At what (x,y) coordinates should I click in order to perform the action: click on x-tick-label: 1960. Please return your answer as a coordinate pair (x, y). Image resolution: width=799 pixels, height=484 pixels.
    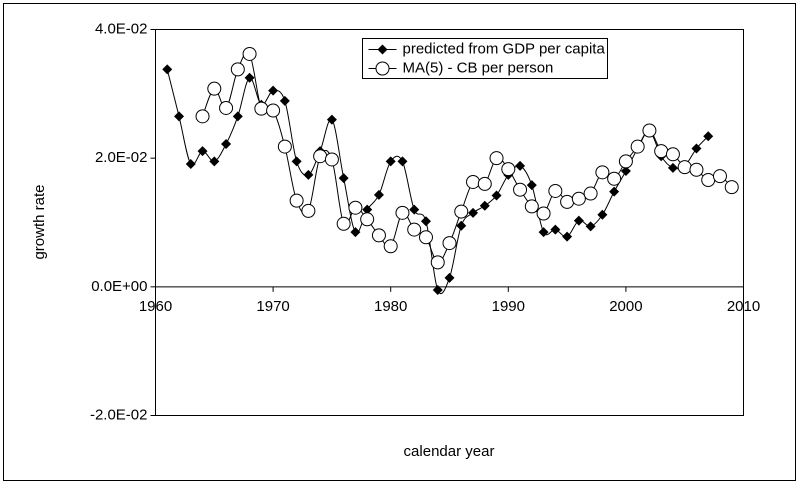
    Looking at the image, I should click on (155, 306).